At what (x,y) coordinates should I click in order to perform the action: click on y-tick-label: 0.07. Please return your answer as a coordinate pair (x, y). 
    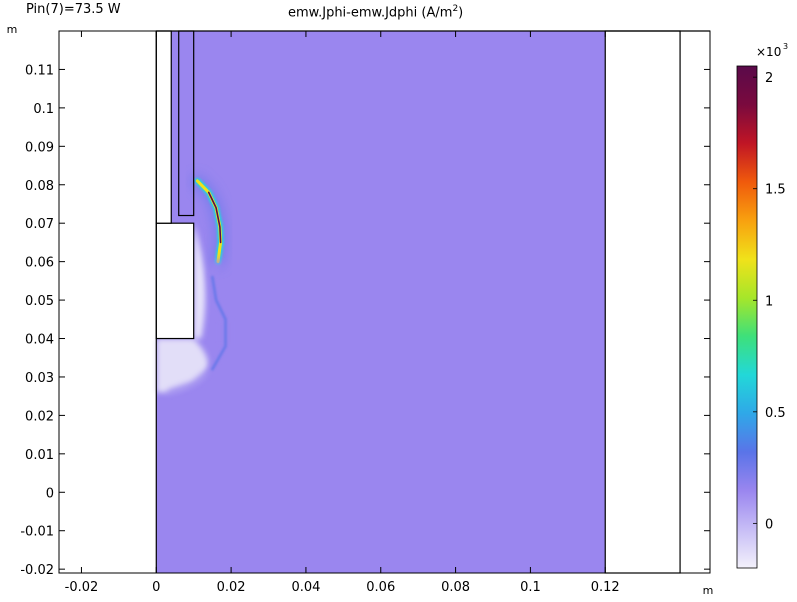
    Looking at the image, I should click on (39, 224).